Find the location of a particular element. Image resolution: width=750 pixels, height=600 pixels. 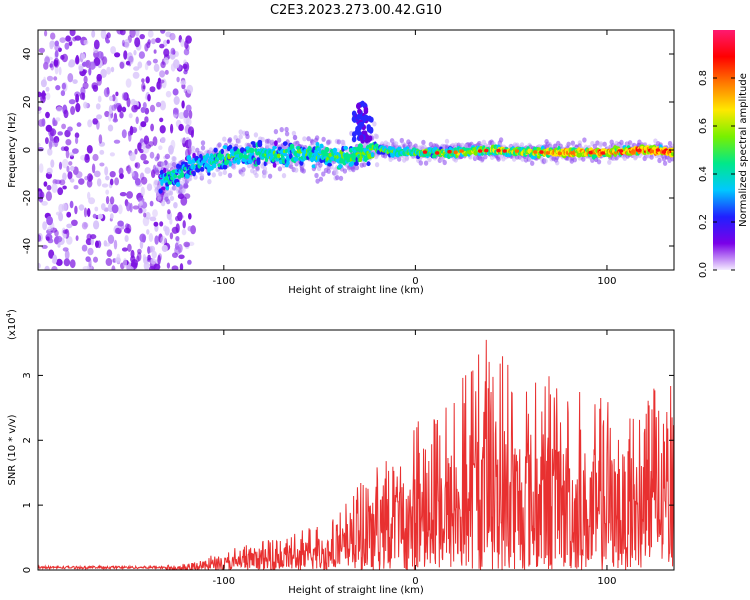

colorbar-tick-label: 0.0 is located at coordinates (703, 270).